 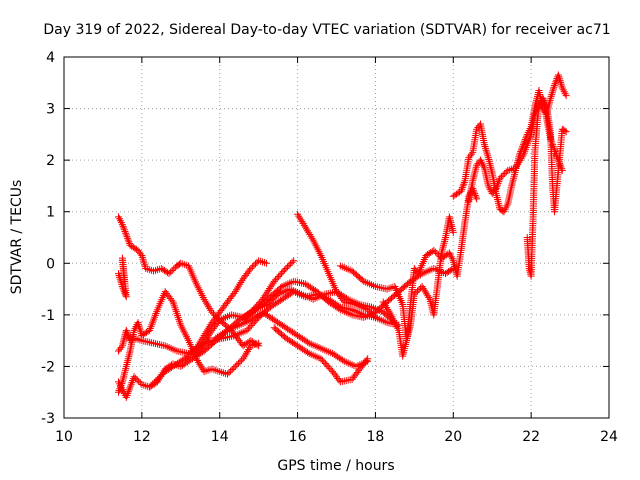 What do you see at coordinates (48, 316) in the screenshot?
I see `y-tick-label: -1` at bounding box center [48, 316].